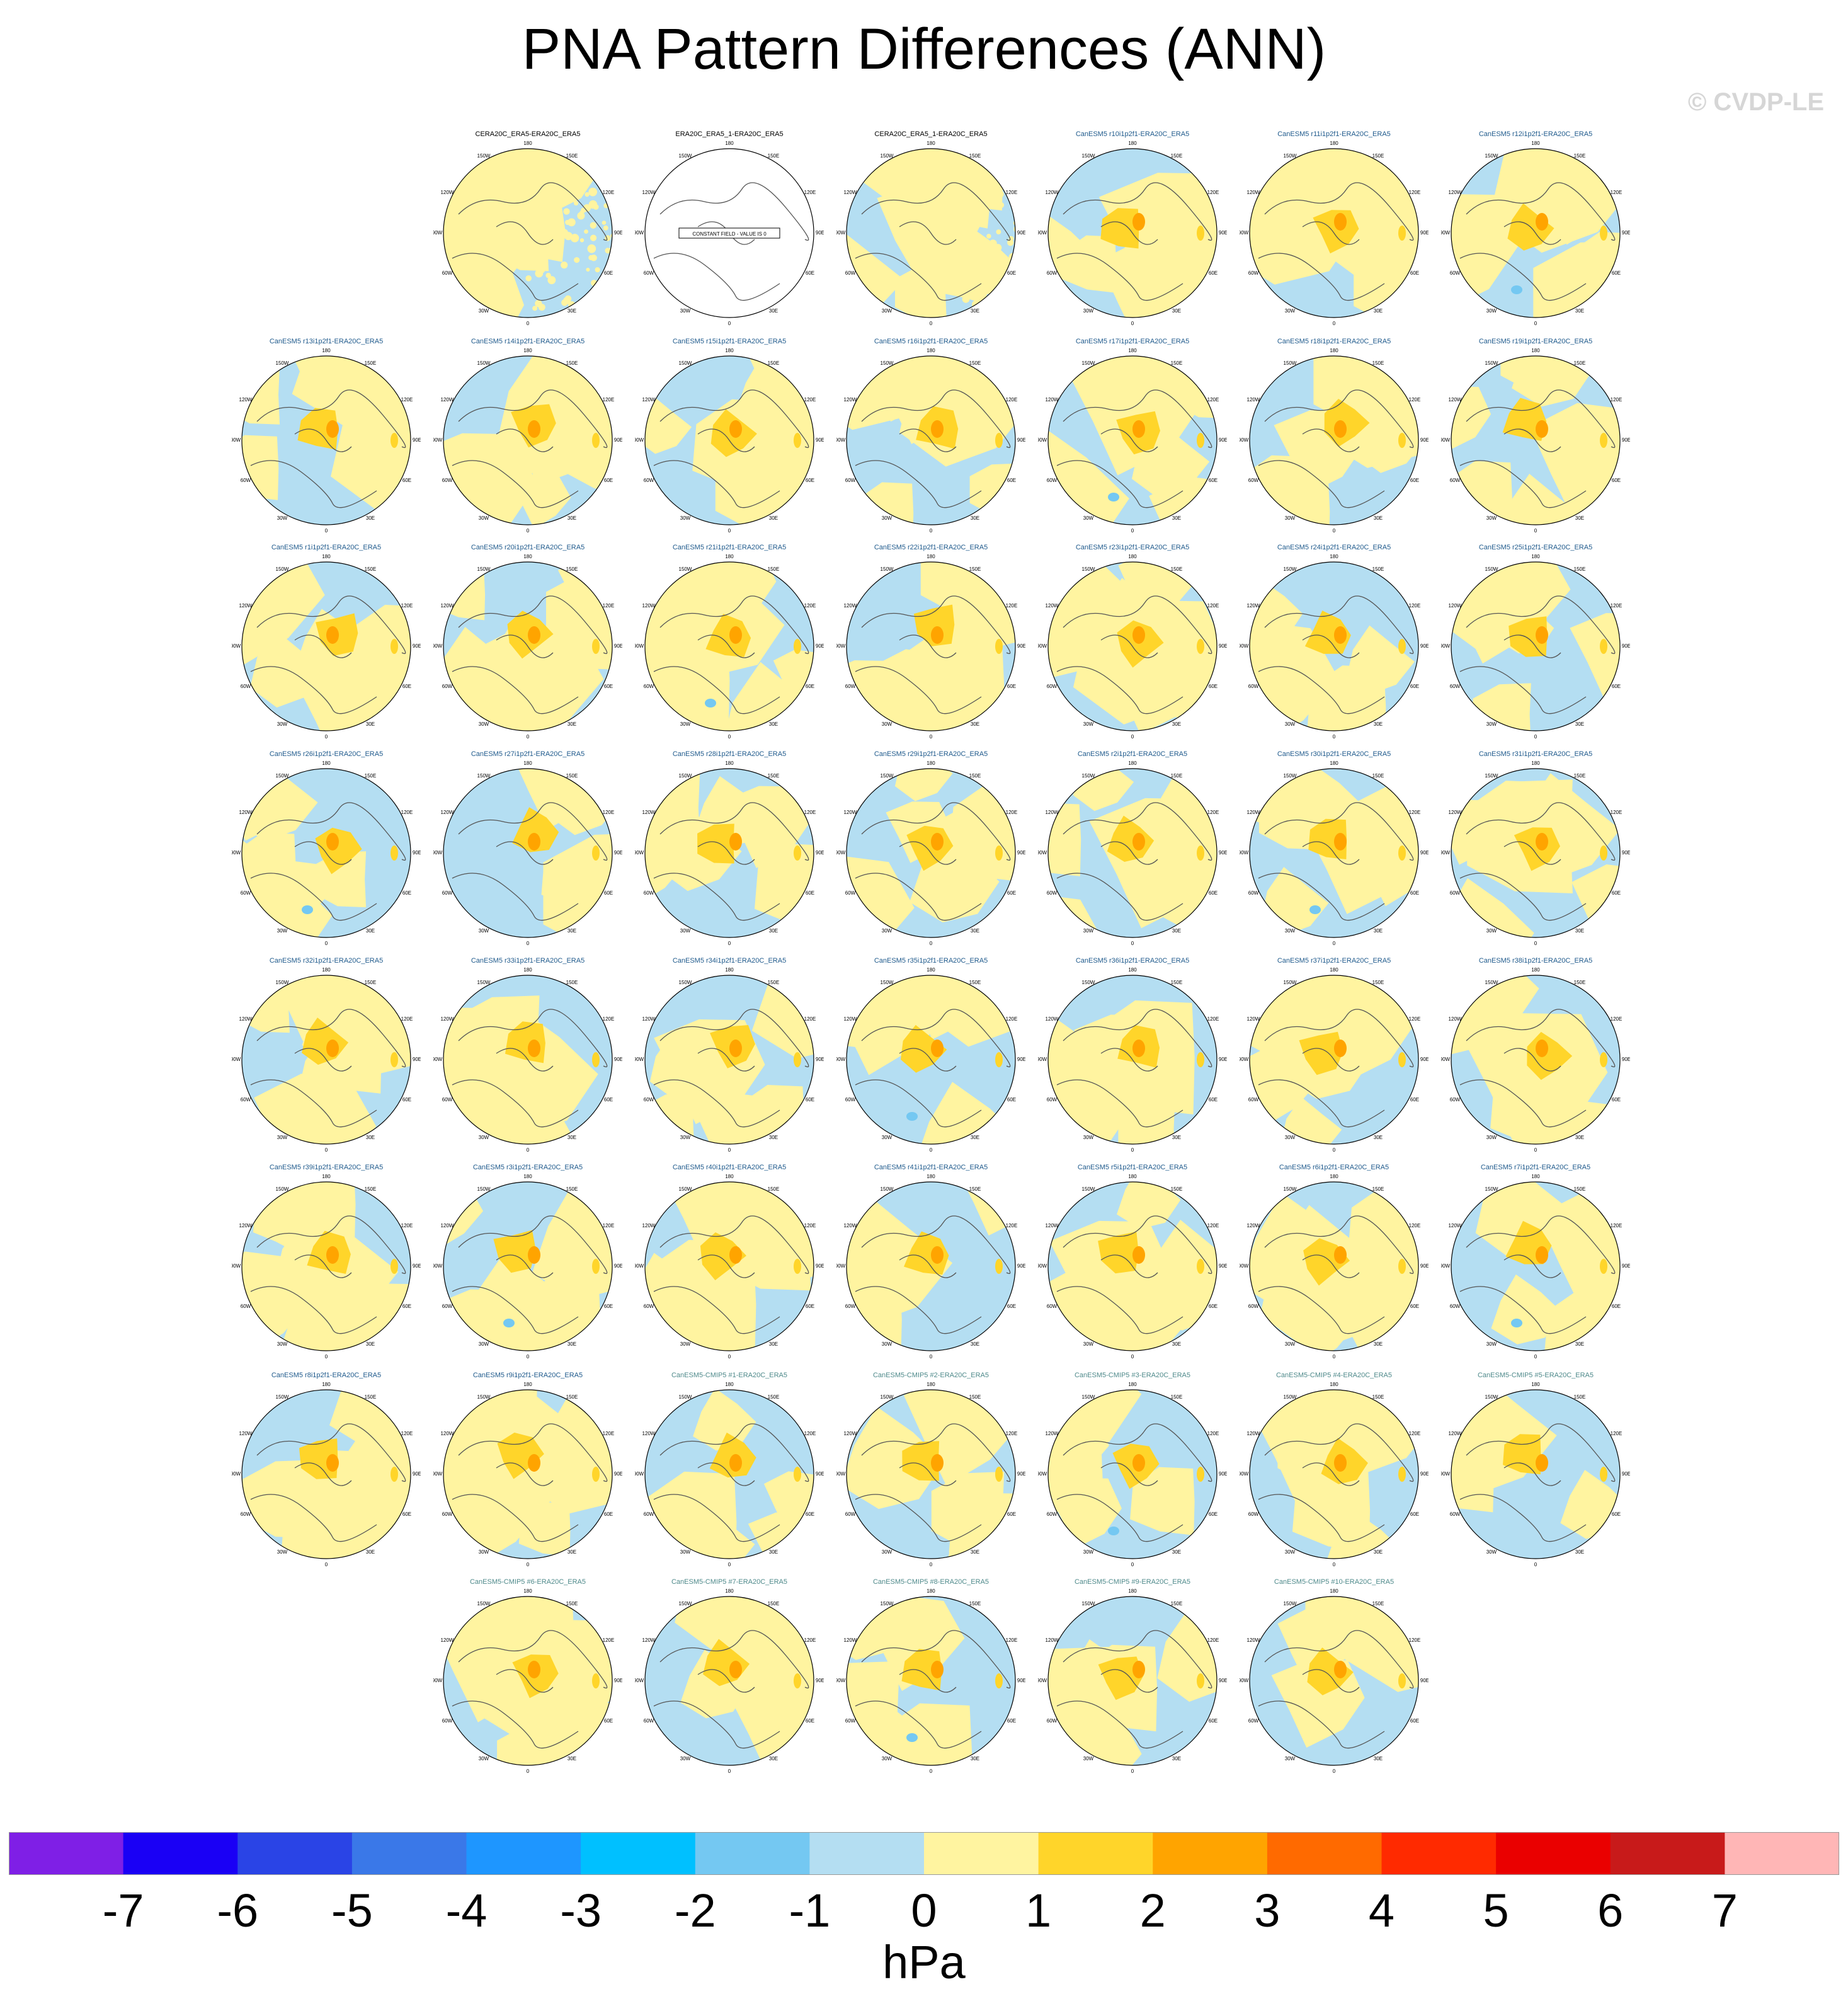  I want to click on panel-title: CanESM5 r19i1p2f1-ERA20C_ERA5, so click(1535, 341).